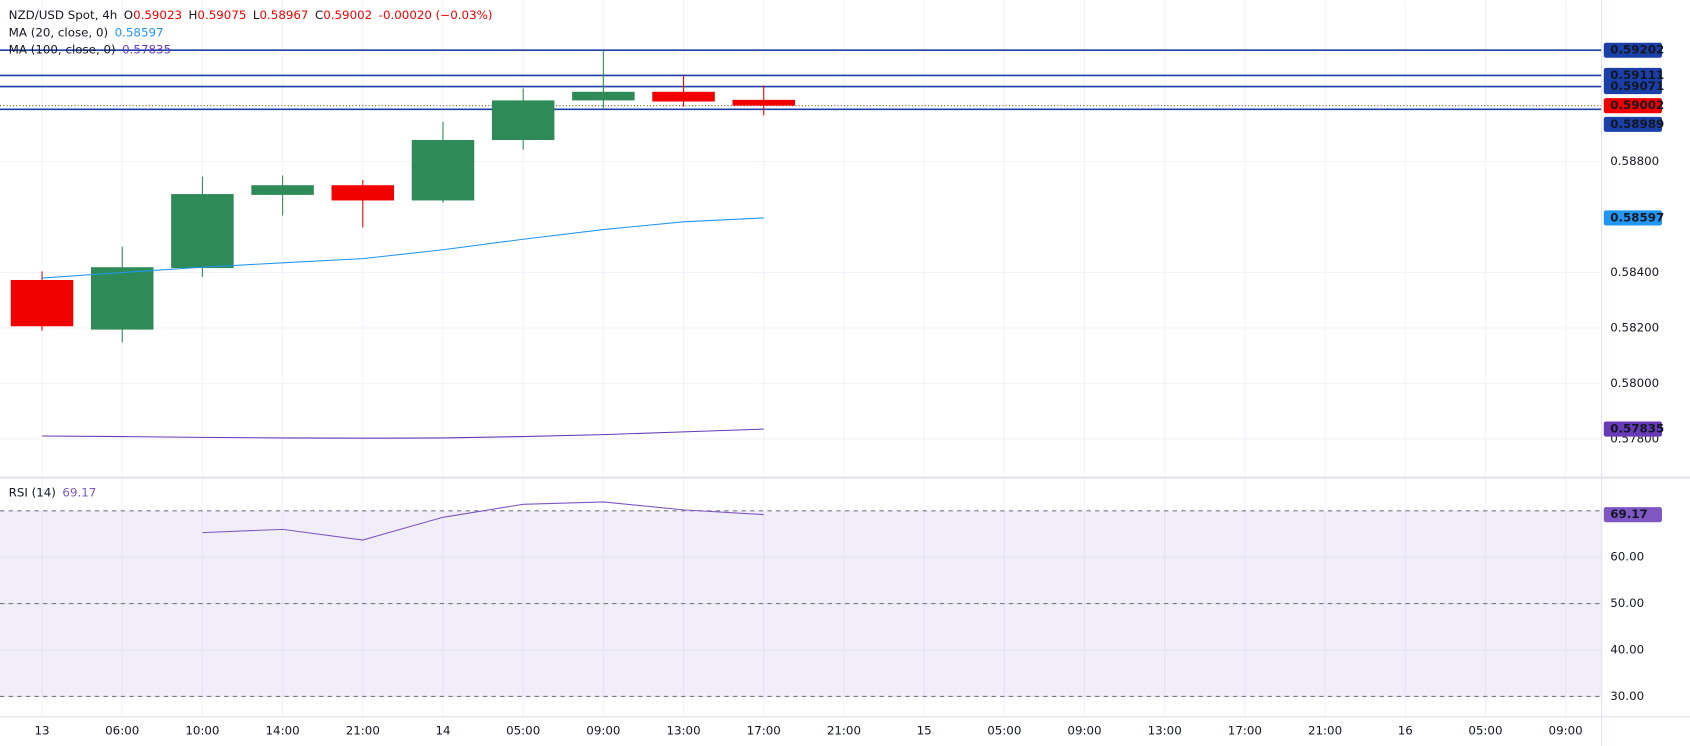 The height and width of the screenshot is (746, 1690). I want to click on legend-part: 0.59075, so click(221, 15).